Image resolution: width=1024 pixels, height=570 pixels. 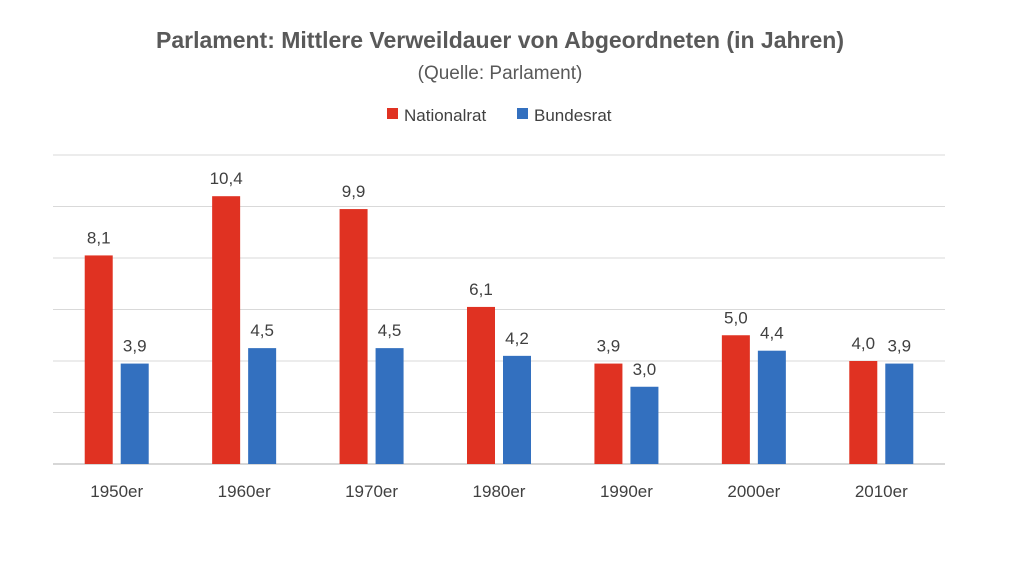 I want to click on x-tick-label-1980er: 1980er, so click(x=499, y=491).